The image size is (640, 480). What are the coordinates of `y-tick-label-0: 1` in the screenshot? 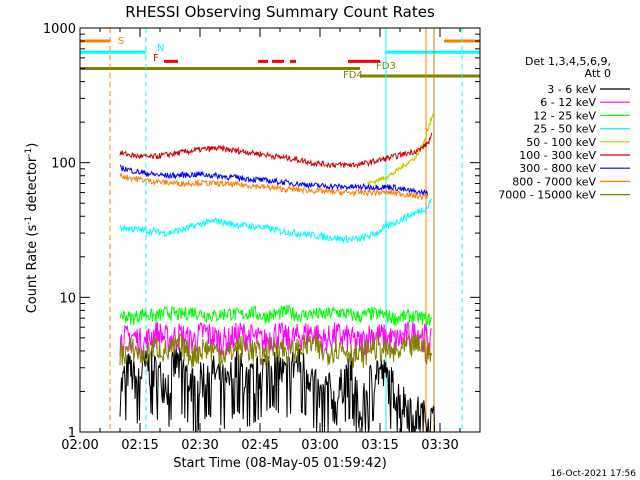 It's located at (72, 433).